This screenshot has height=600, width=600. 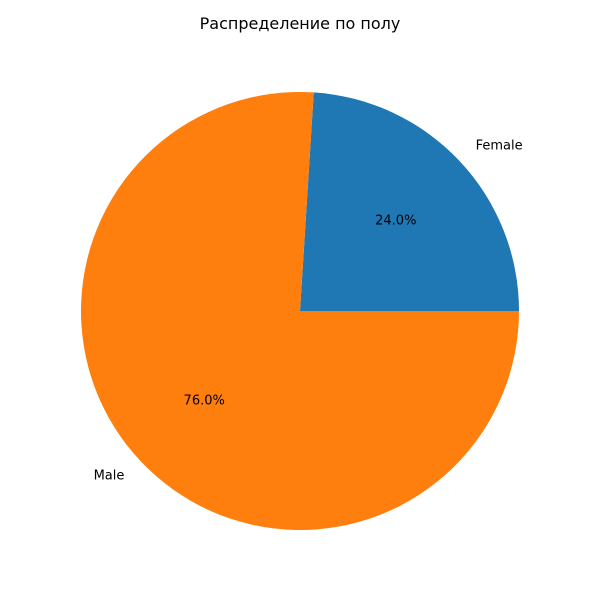 What do you see at coordinates (300, 23) in the screenshot?
I see `chart-title: Распределение по полу` at bounding box center [300, 23].